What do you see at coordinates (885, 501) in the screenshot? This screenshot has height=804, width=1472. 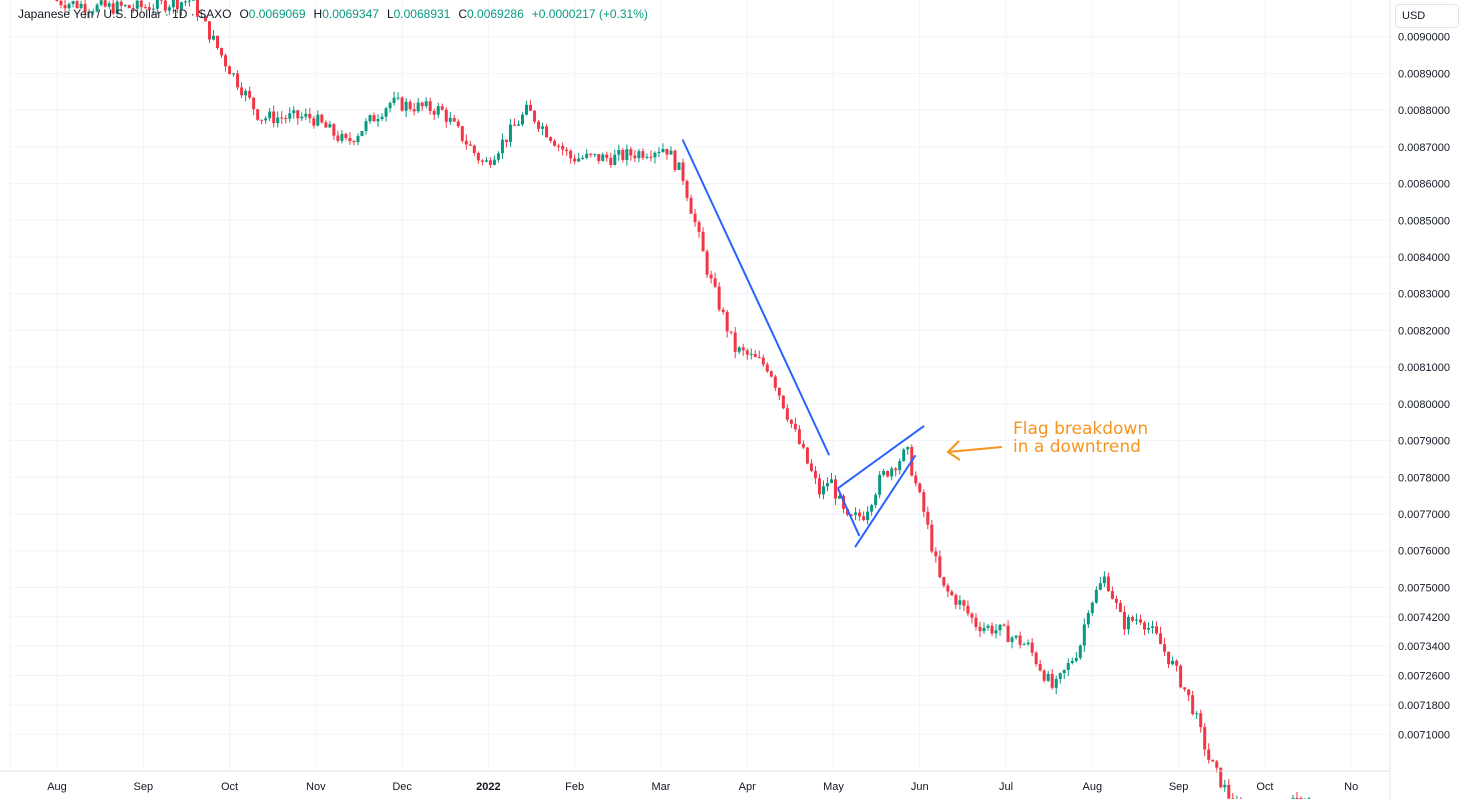 I see `trendline-flag-lower` at bounding box center [885, 501].